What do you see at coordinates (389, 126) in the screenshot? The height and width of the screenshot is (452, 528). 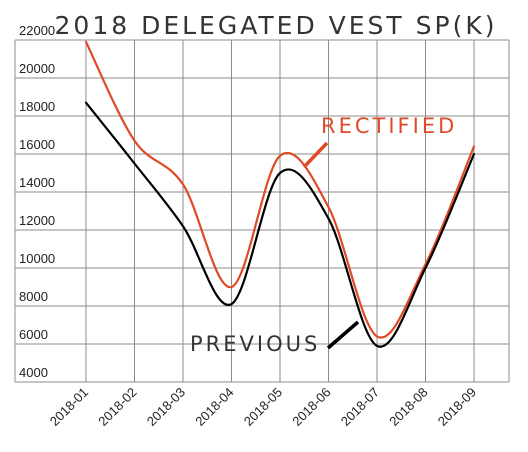 I see `series-label-rectified: RECTIFIED` at bounding box center [389, 126].